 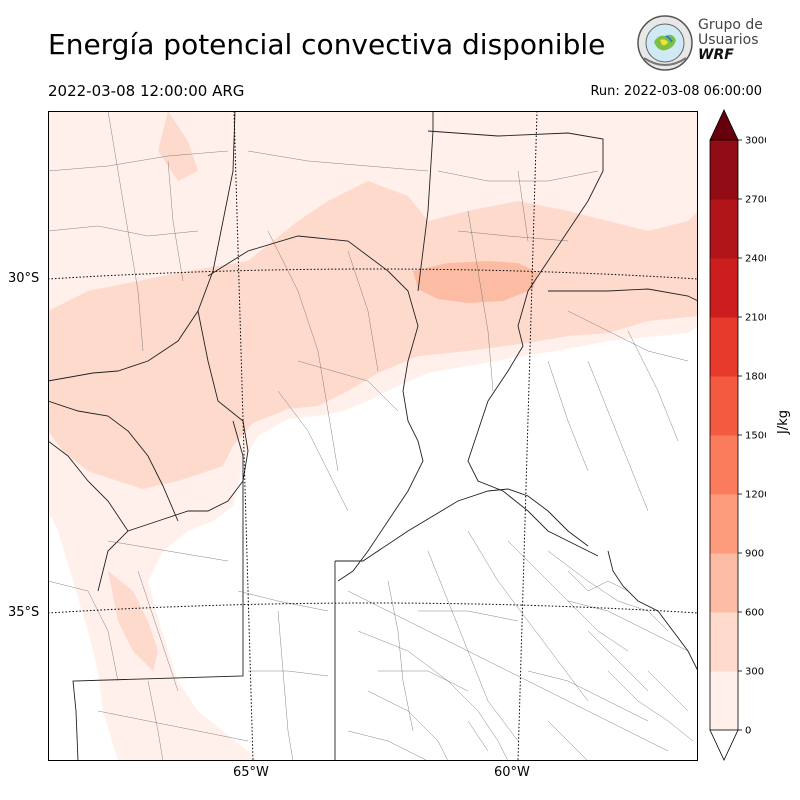 What do you see at coordinates (754, 613) in the screenshot?
I see `colorbar-tick-label: 600` at bounding box center [754, 613].